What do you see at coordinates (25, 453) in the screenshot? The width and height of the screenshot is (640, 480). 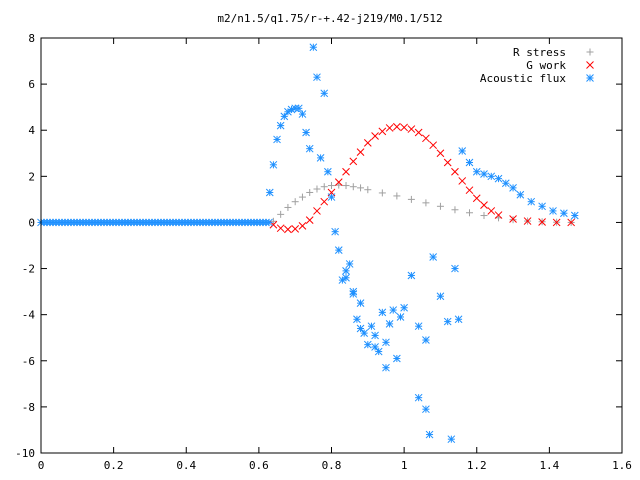 I see `y-tick-label: -10` at bounding box center [25, 453].